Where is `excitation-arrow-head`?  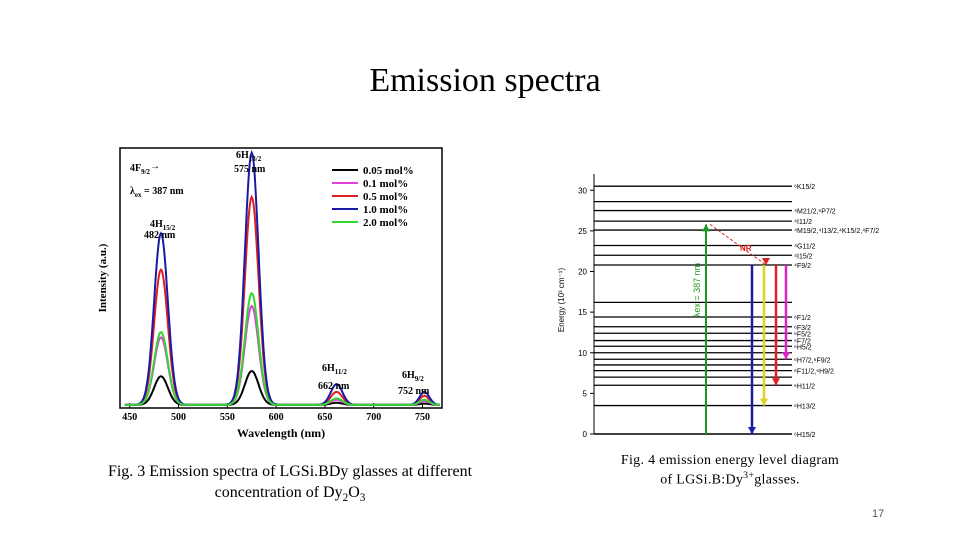
excitation-arrow-head is located at coordinates (706, 228).